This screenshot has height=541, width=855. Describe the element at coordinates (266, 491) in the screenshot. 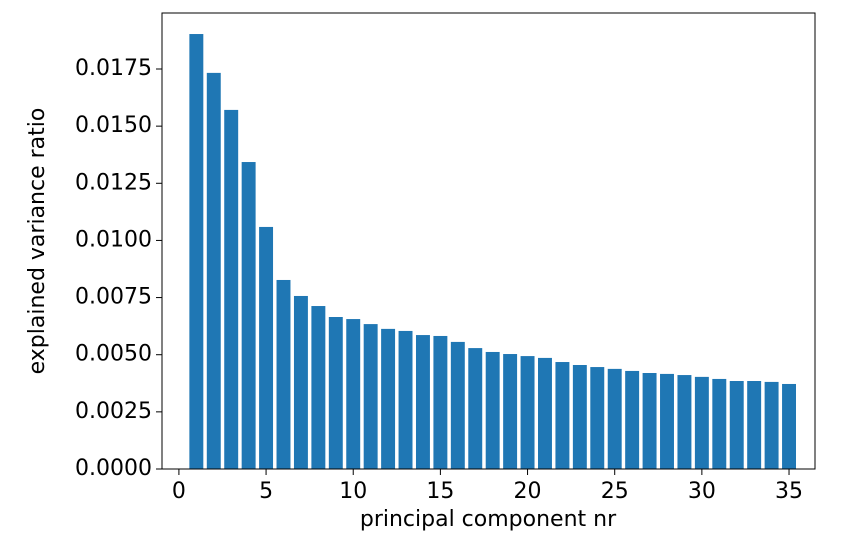

I see `x-tick-label: 5` at that location.